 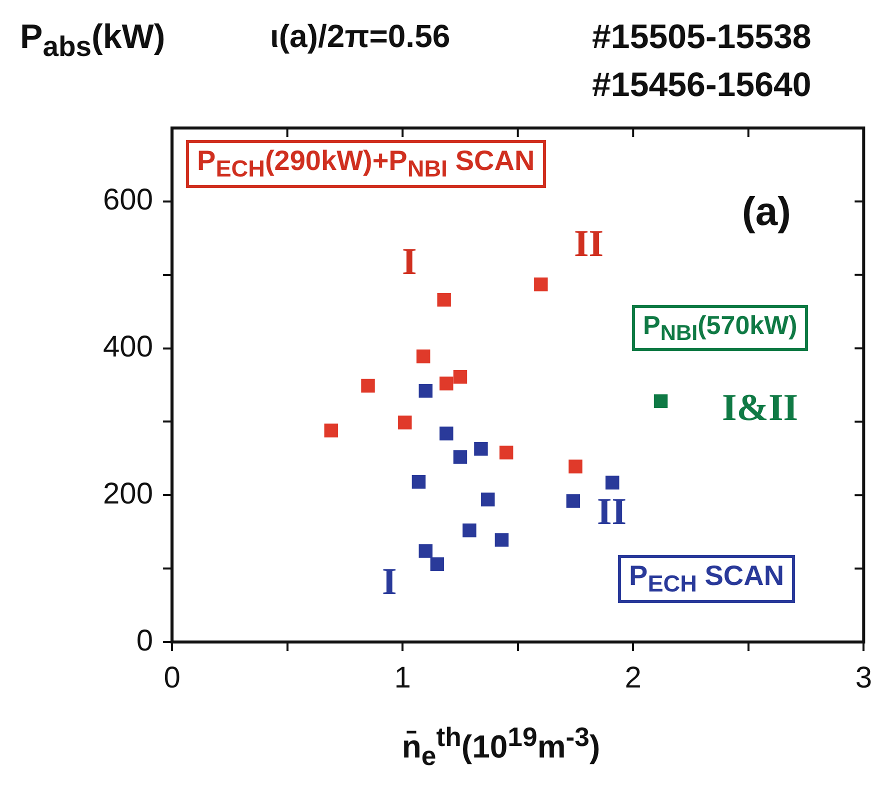 I want to click on chart-title: ι(a)/2π=0.56, so click(x=360, y=36).